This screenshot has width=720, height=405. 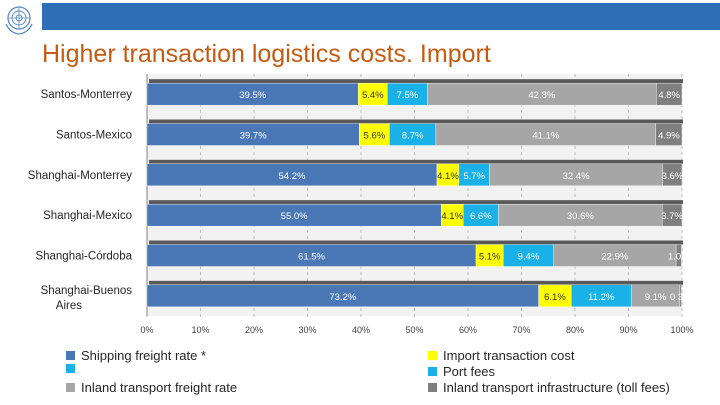 I want to click on category-label: Shanghai-Córdoba, so click(x=83, y=257).